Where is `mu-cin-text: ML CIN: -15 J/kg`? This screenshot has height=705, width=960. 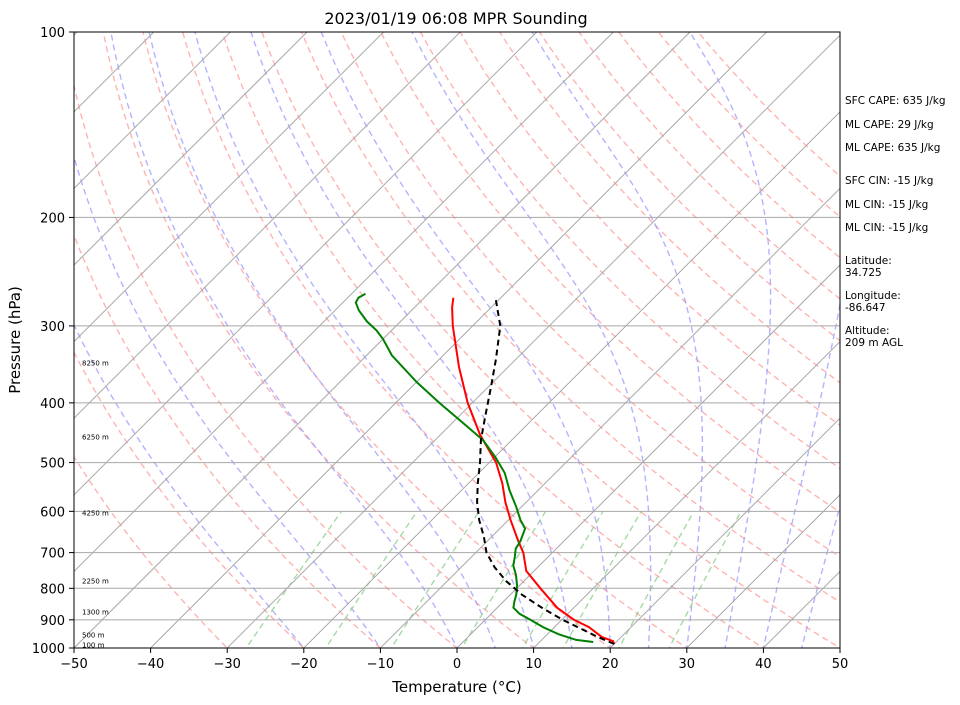 mu-cin-text: ML CIN: -15 J/kg is located at coordinates (886, 228).